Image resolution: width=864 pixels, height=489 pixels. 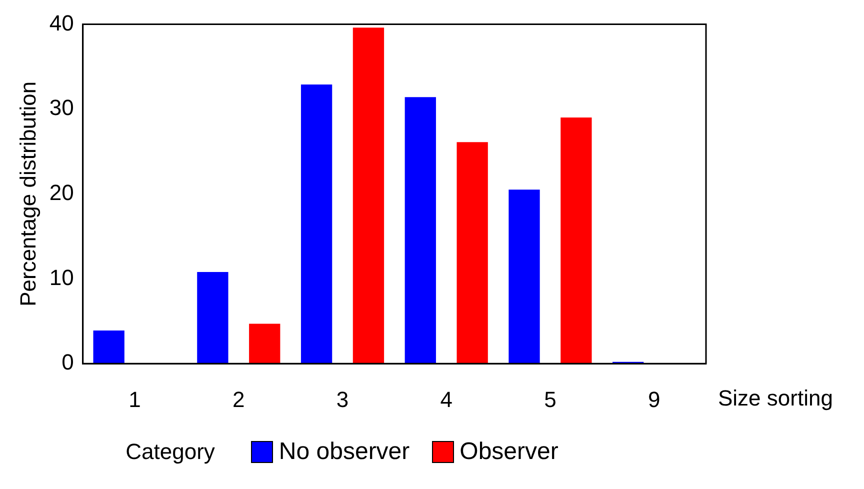 What do you see at coordinates (775, 398) in the screenshot?
I see `x-axis-title: Size sorting` at bounding box center [775, 398].